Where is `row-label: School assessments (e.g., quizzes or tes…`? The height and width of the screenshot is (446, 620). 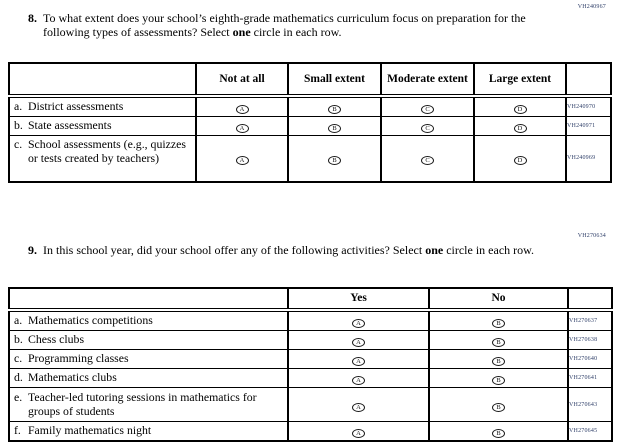 row-label: School assessments (e.g., quizzes or tes… is located at coordinates (107, 151).